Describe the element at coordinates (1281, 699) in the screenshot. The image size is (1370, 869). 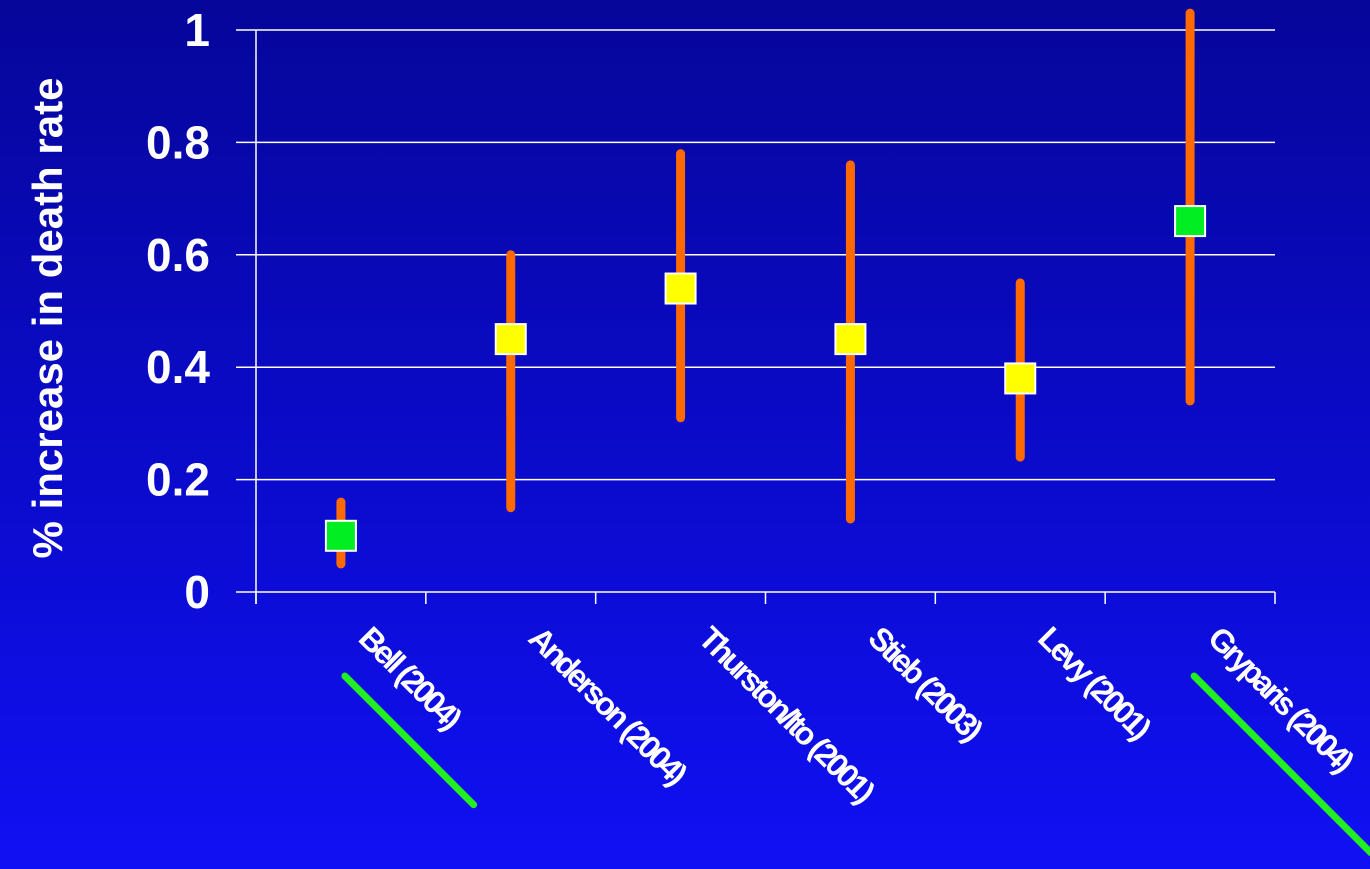
I see `category-label: Gryparis (2004)` at that location.